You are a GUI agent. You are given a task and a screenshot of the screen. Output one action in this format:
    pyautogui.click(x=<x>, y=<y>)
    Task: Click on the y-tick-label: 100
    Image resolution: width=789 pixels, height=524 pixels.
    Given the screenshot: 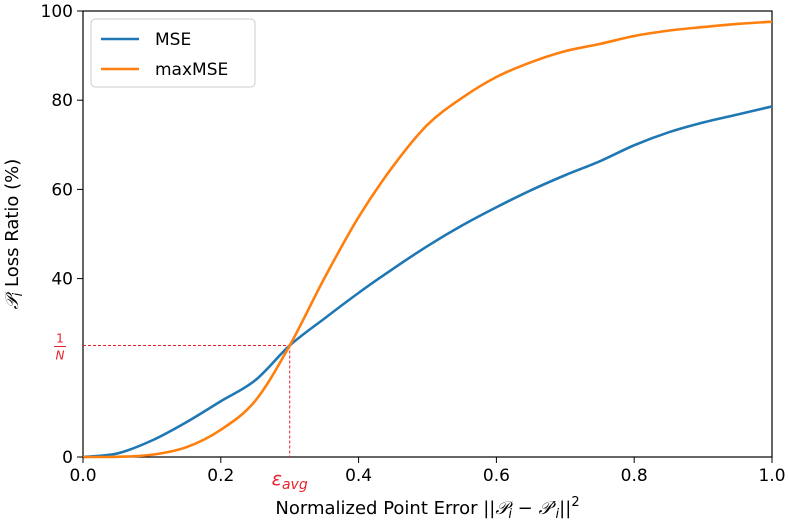 What is the action you would take?
    pyautogui.click(x=57, y=12)
    